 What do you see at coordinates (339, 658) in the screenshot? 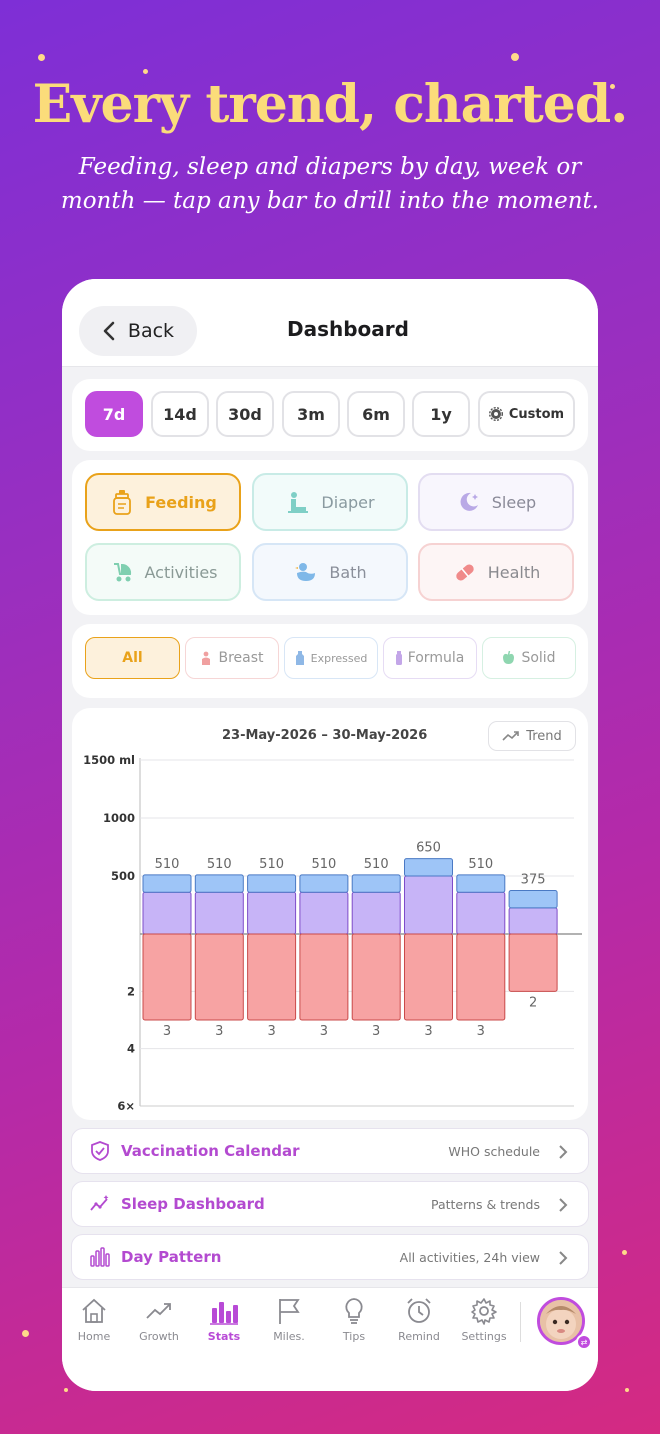
I see `feeding-type-label: Expressed` at bounding box center [339, 658].